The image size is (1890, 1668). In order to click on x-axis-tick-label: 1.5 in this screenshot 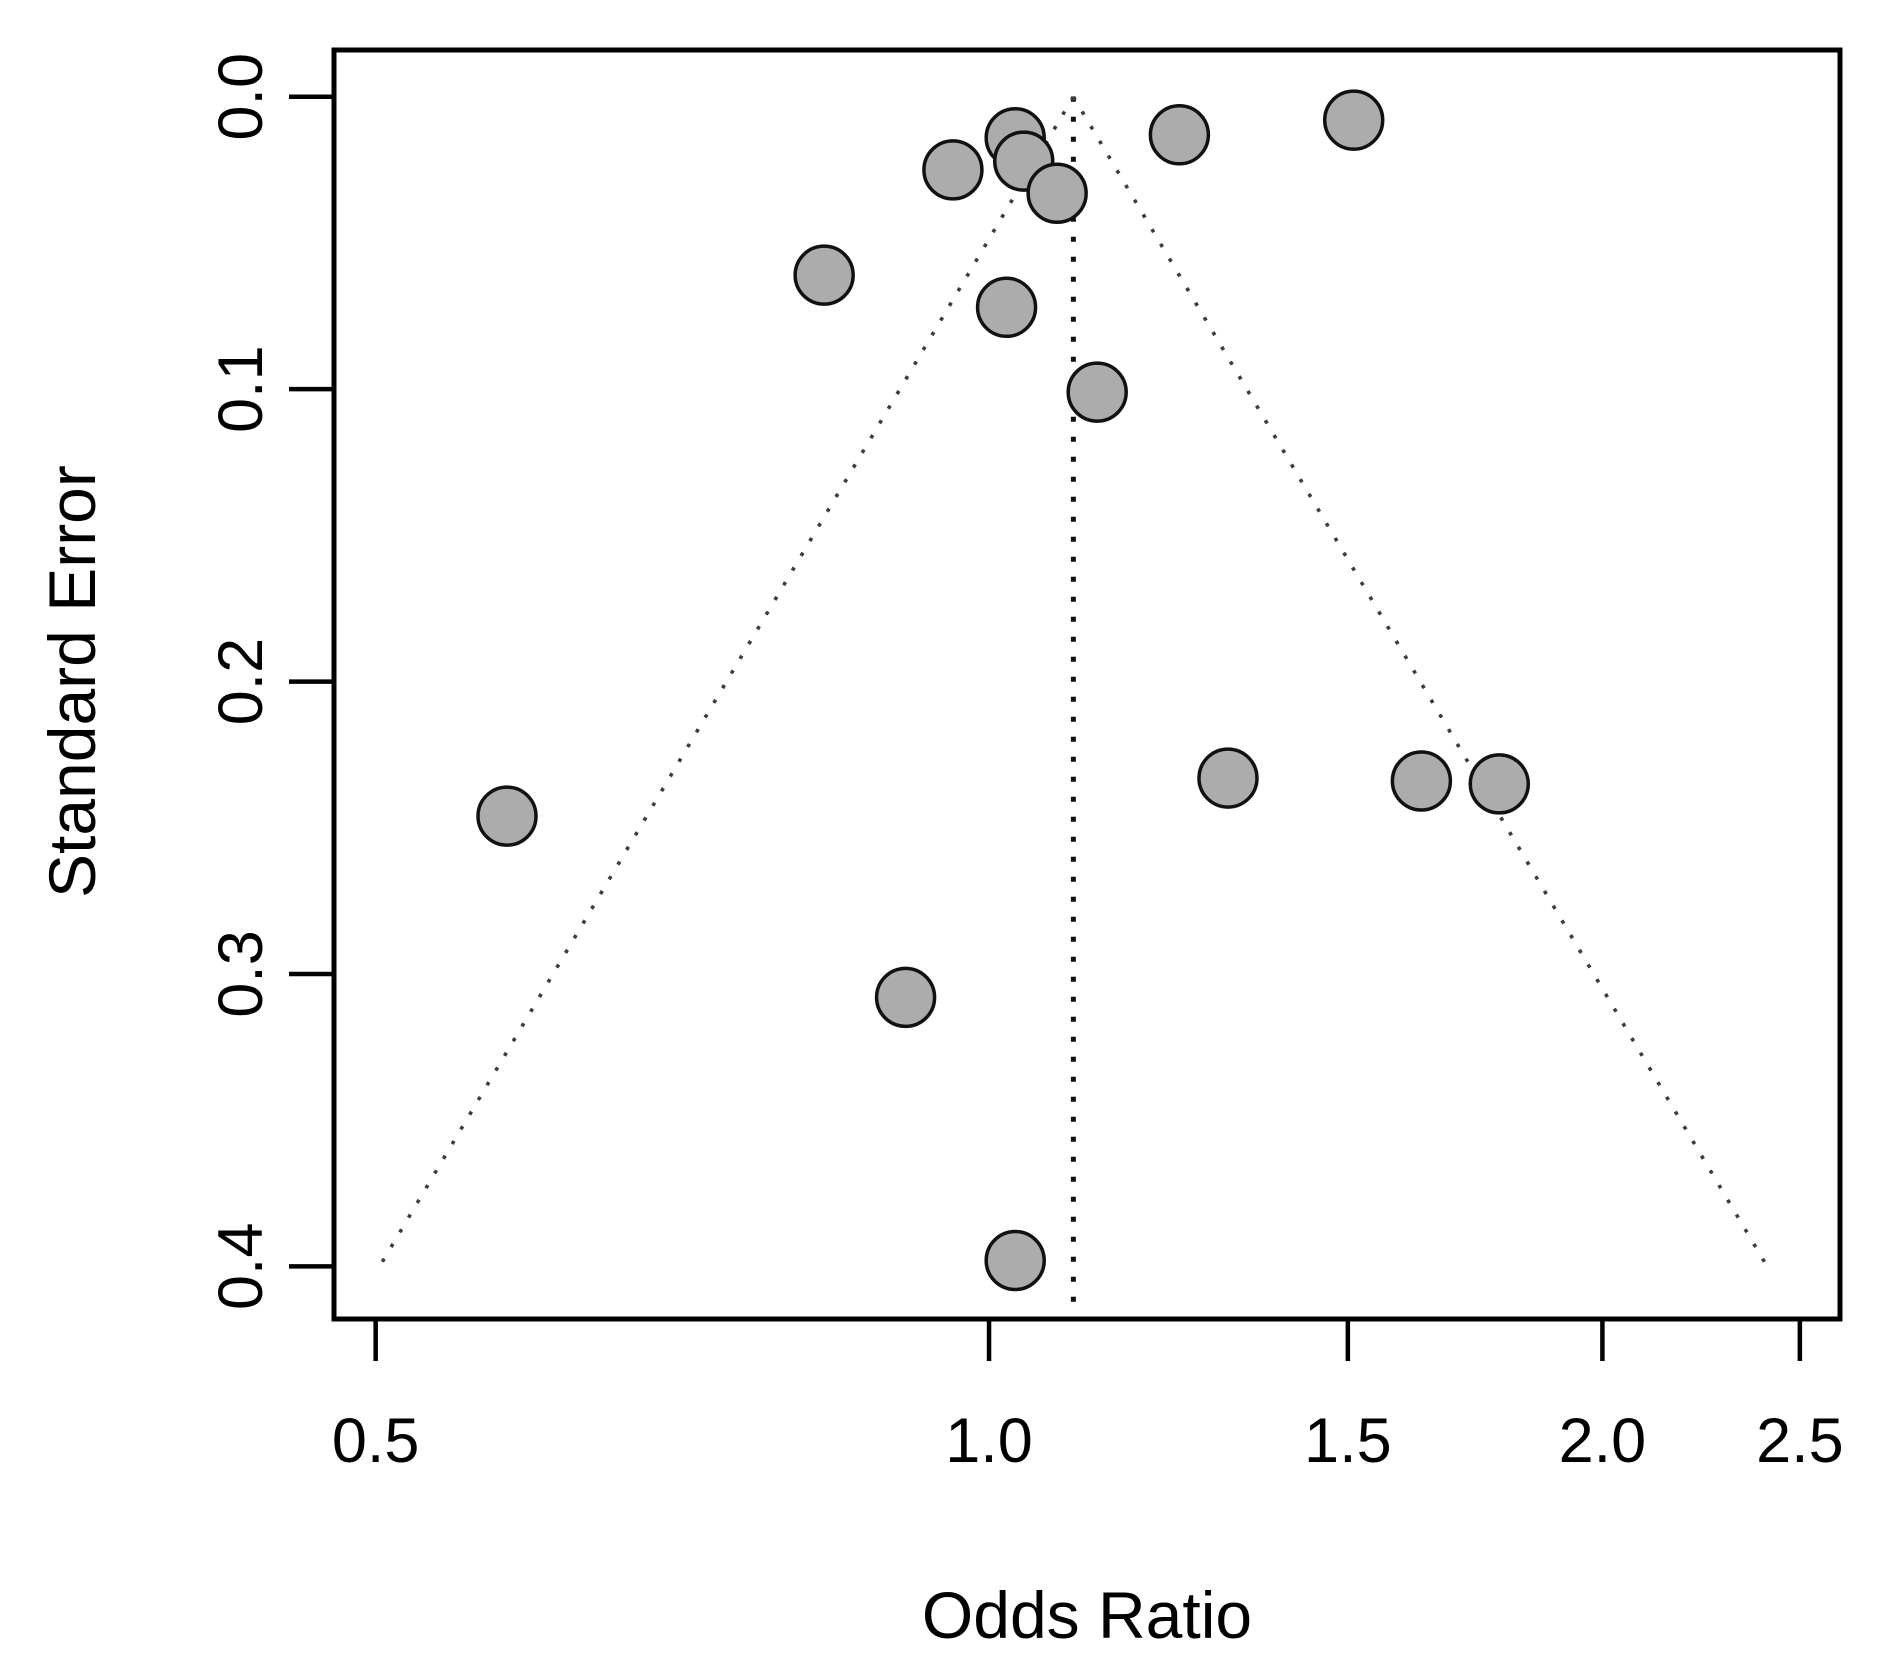, I will do `click(1348, 1441)`.